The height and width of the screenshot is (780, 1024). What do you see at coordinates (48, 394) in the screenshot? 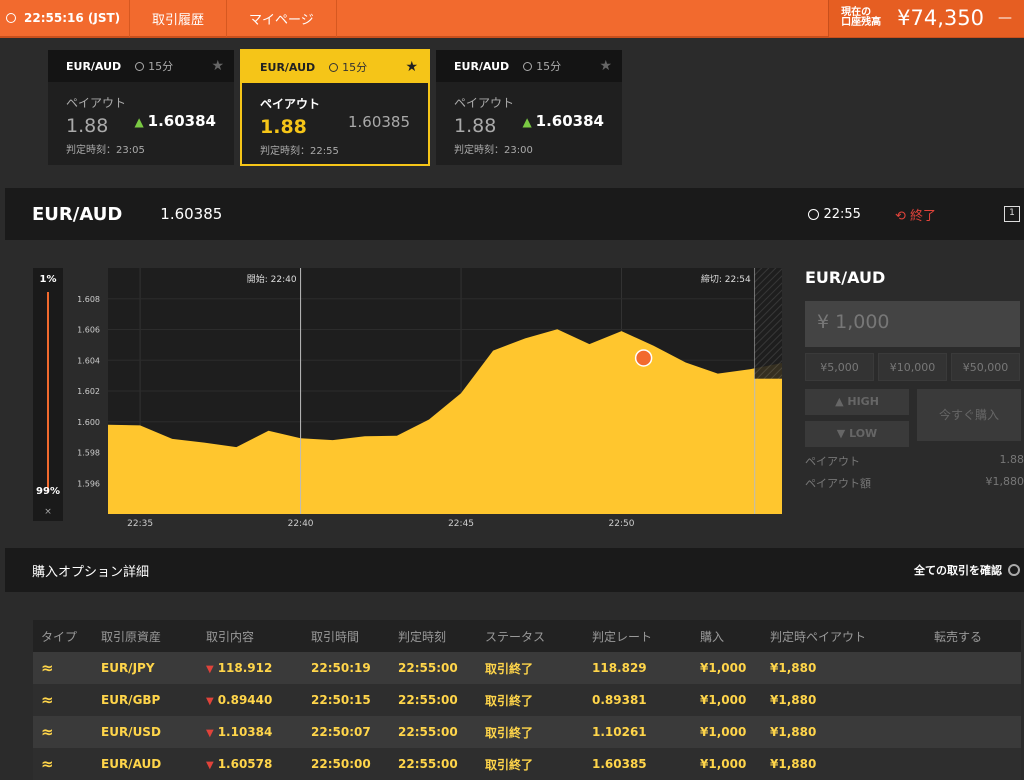
I see `sentiment-slider: 1% 99% ×` at bounding box center [48, 394].